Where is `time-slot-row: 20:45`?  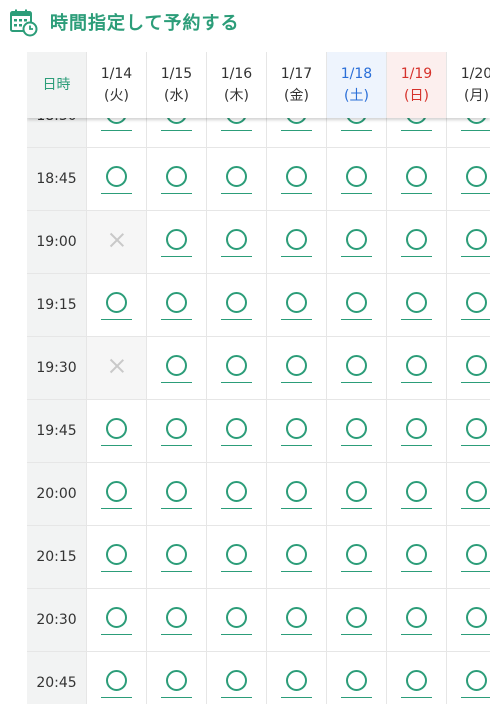 time-slot-row: 20:45 is located at coordinates (258, 678).